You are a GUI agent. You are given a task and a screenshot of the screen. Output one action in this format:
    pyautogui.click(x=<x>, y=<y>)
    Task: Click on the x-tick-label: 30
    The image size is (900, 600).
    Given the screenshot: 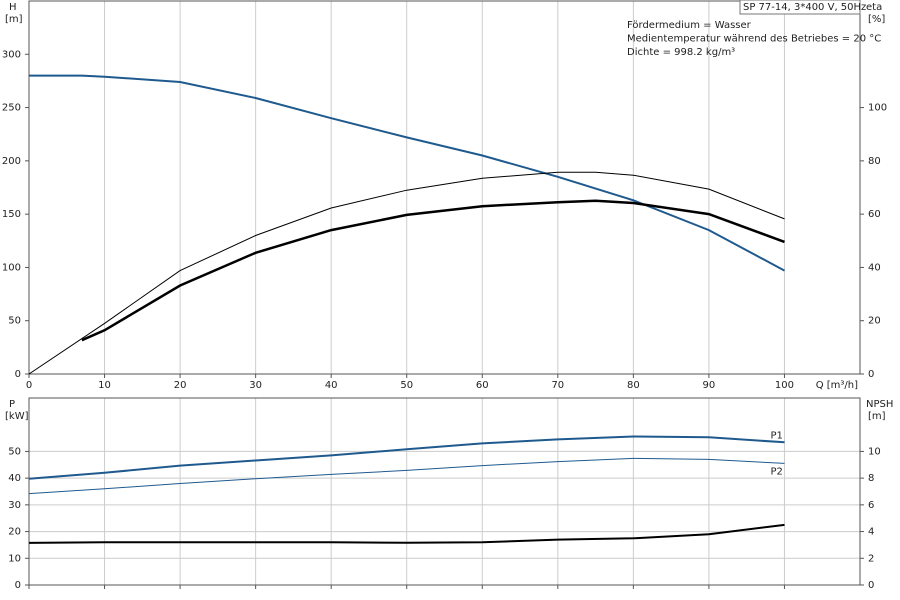 What is the action you would take?
    pyautogui.click(x=255, y=385)
    